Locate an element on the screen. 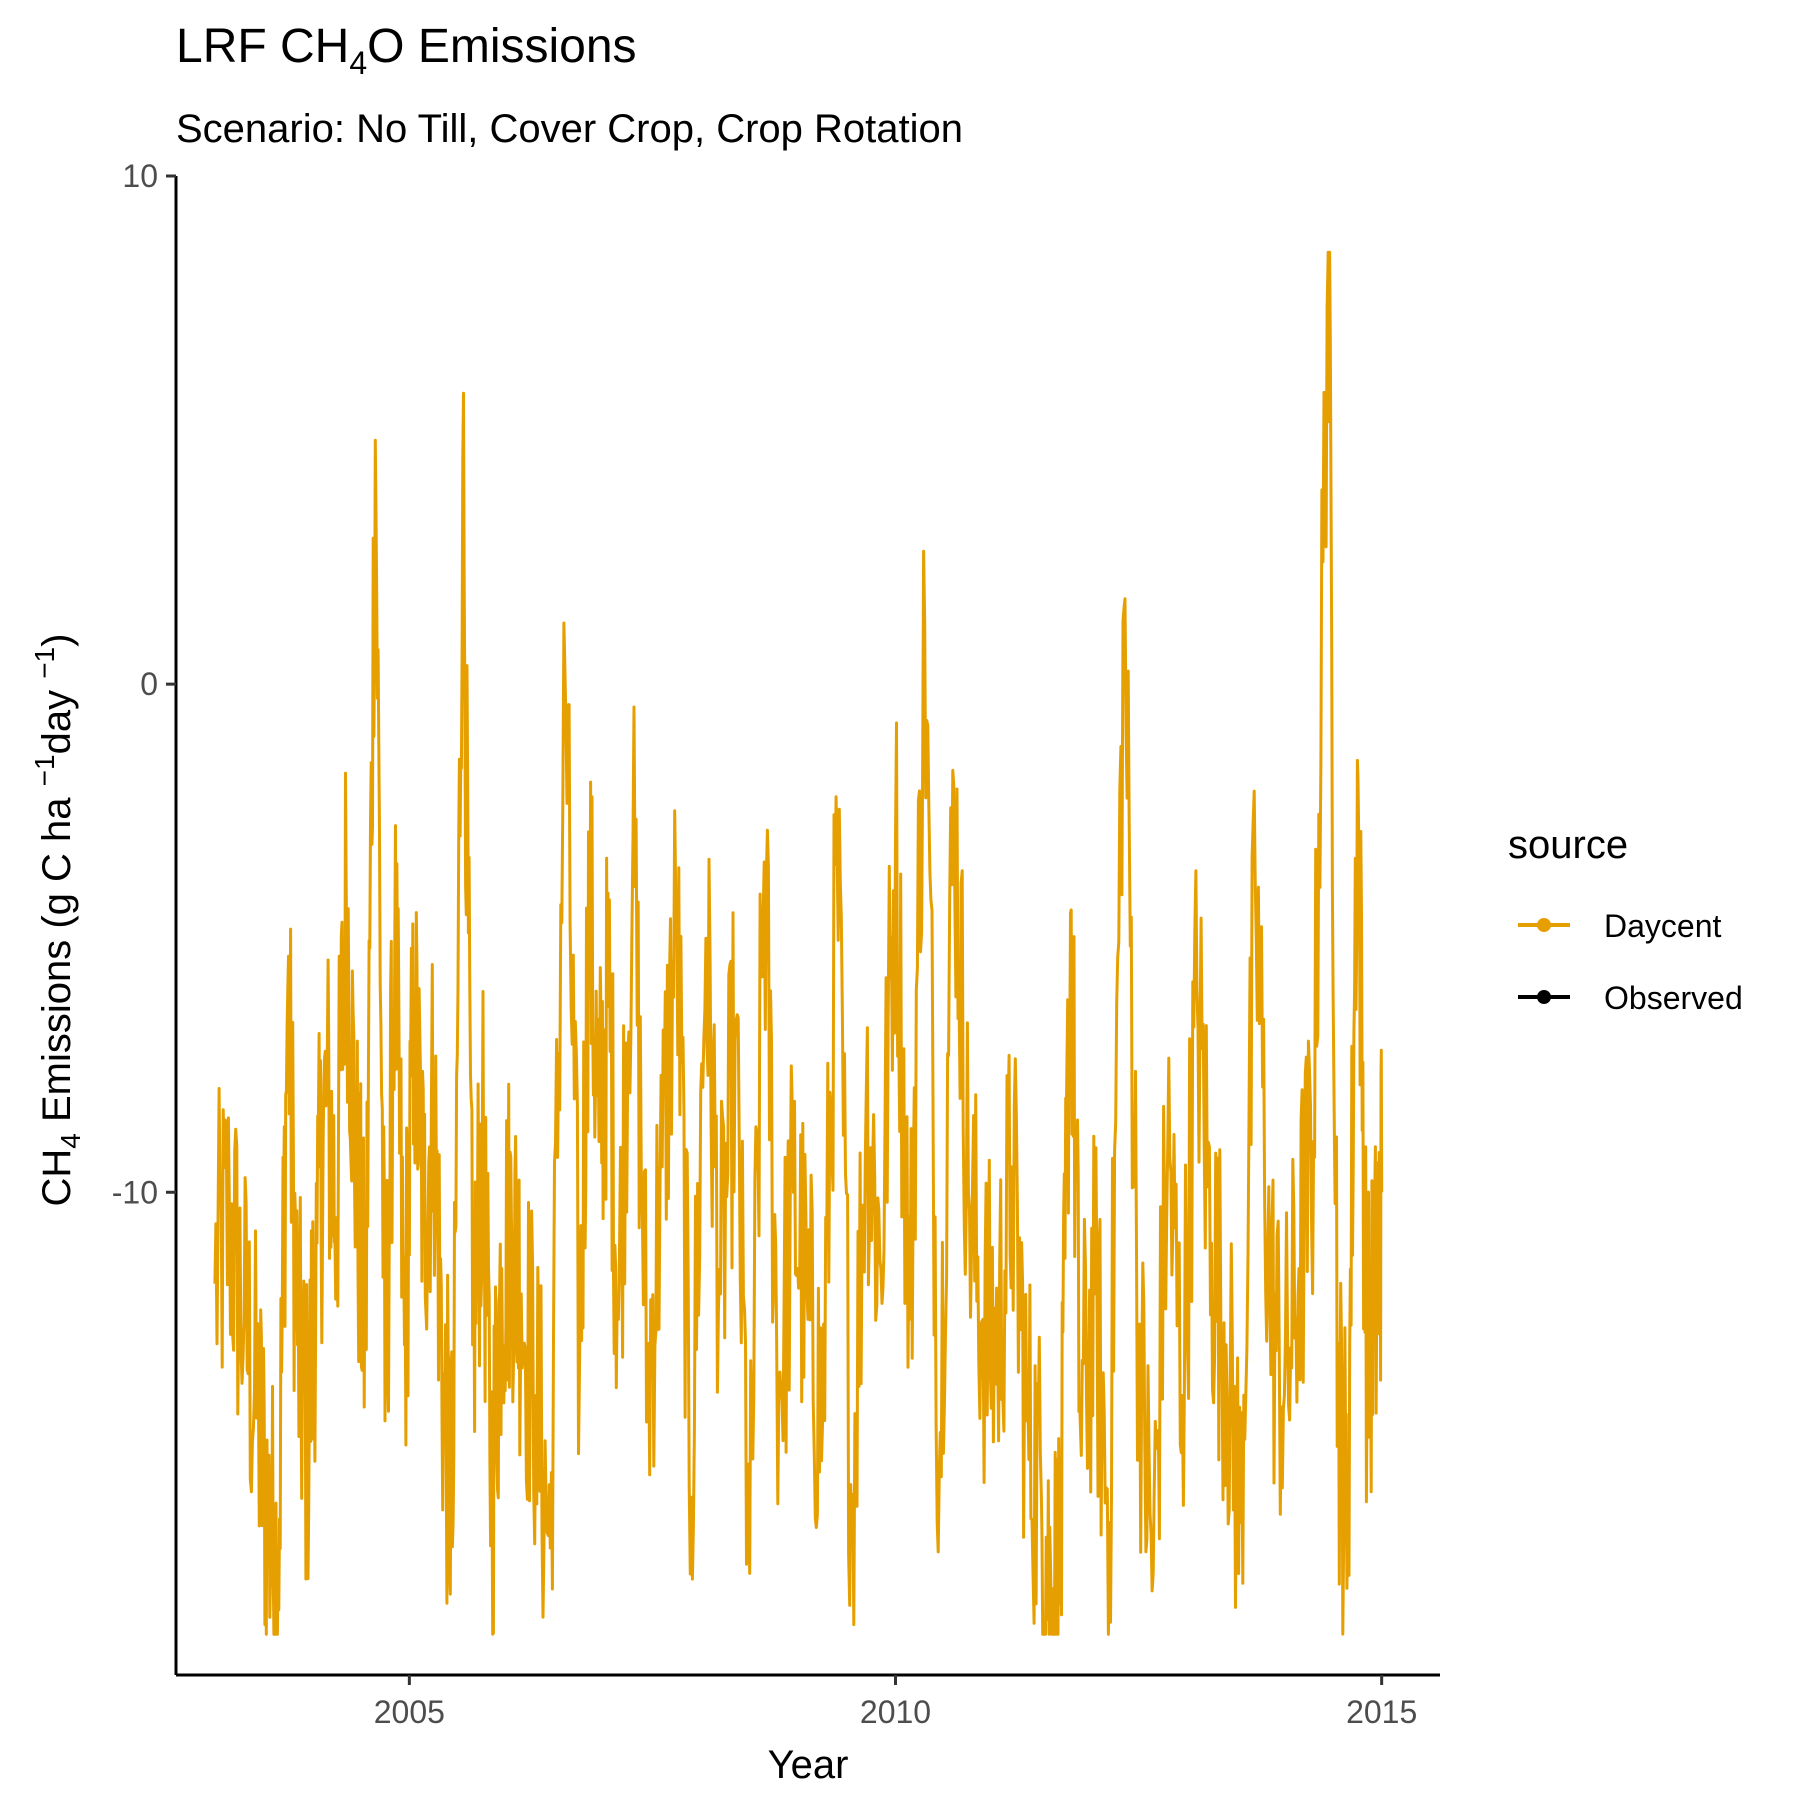 The height and width of the screenshot is (1800, 1800). x-axis-title: Year is located at coordinates (808, 1765).